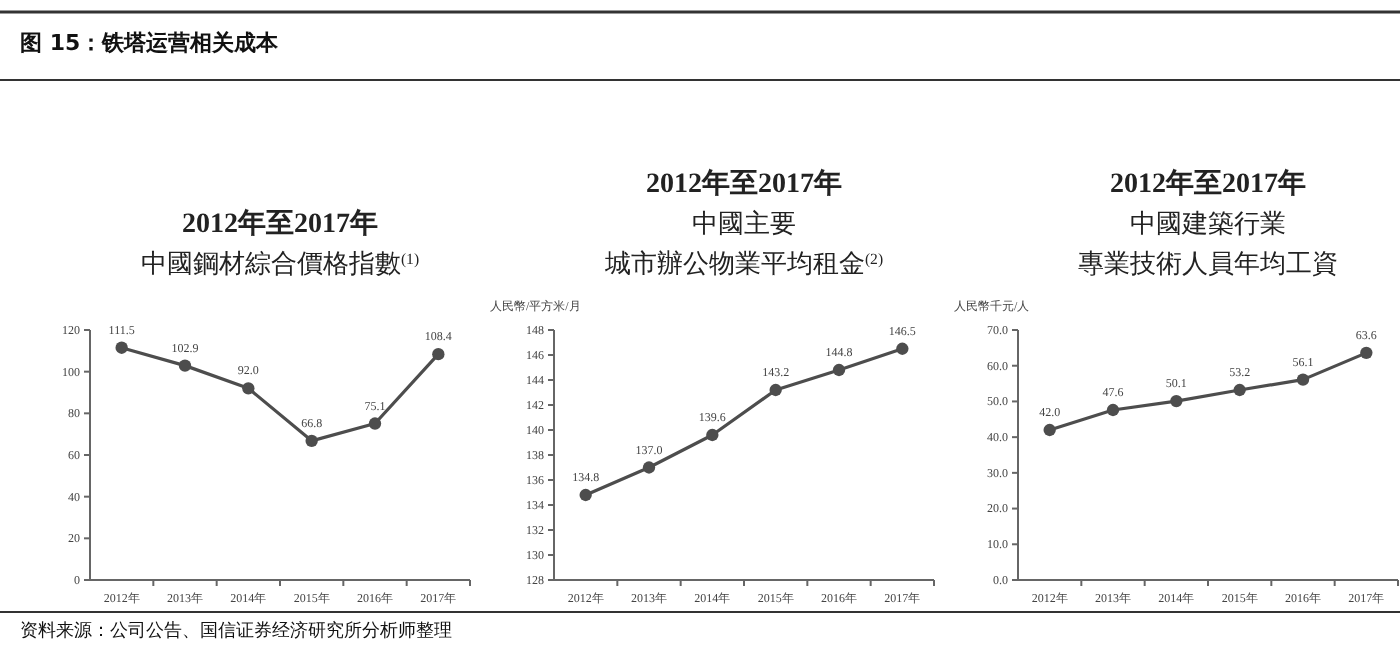 This screenshot has height=652, width=1400. What do you see at coordinates (743, 263) in the screenshot?
I see `text: 城市辦公物業平均租金$^{(2)}$` at bounding box center [743, 263].